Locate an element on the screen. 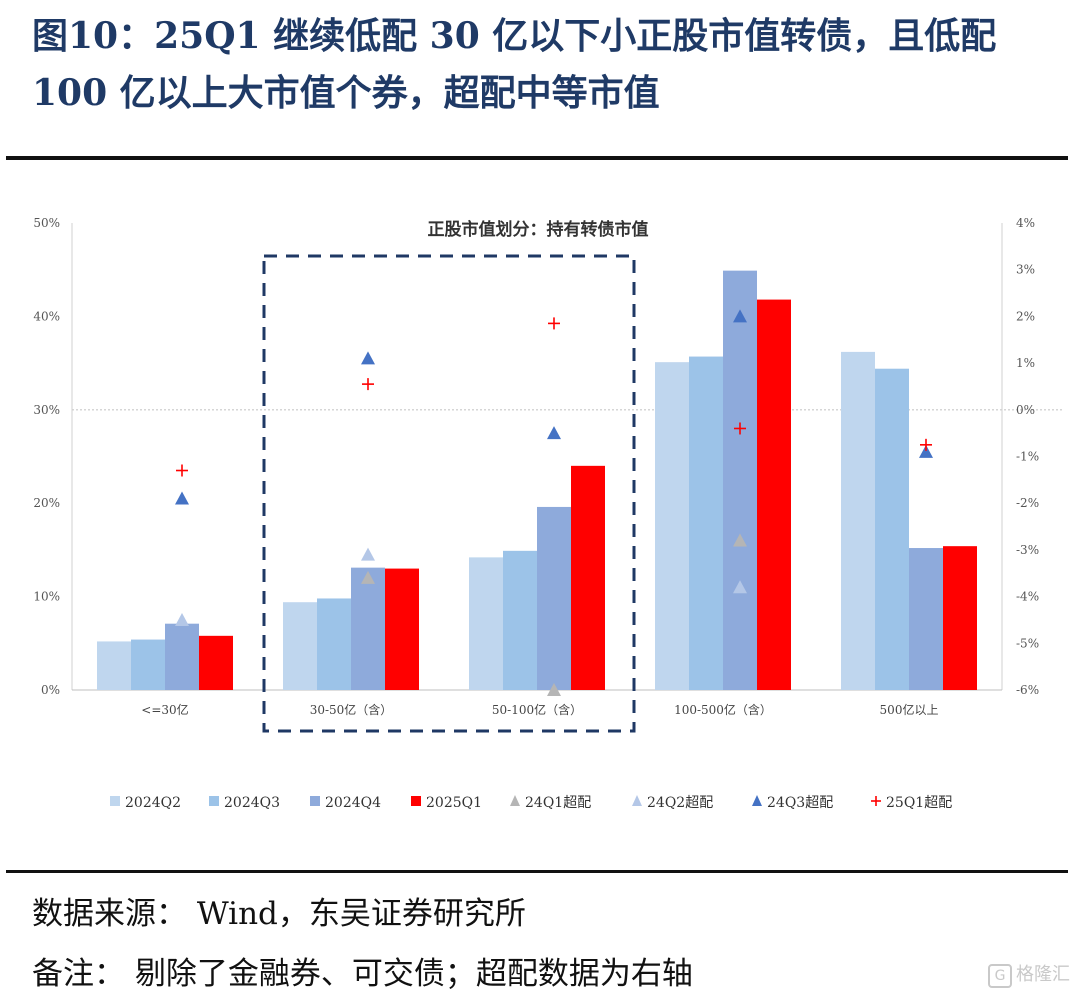 The height and width of the screenshot is (998, 1080). watermark-text: 格隆汇 is located at coordinates (1043, 974).